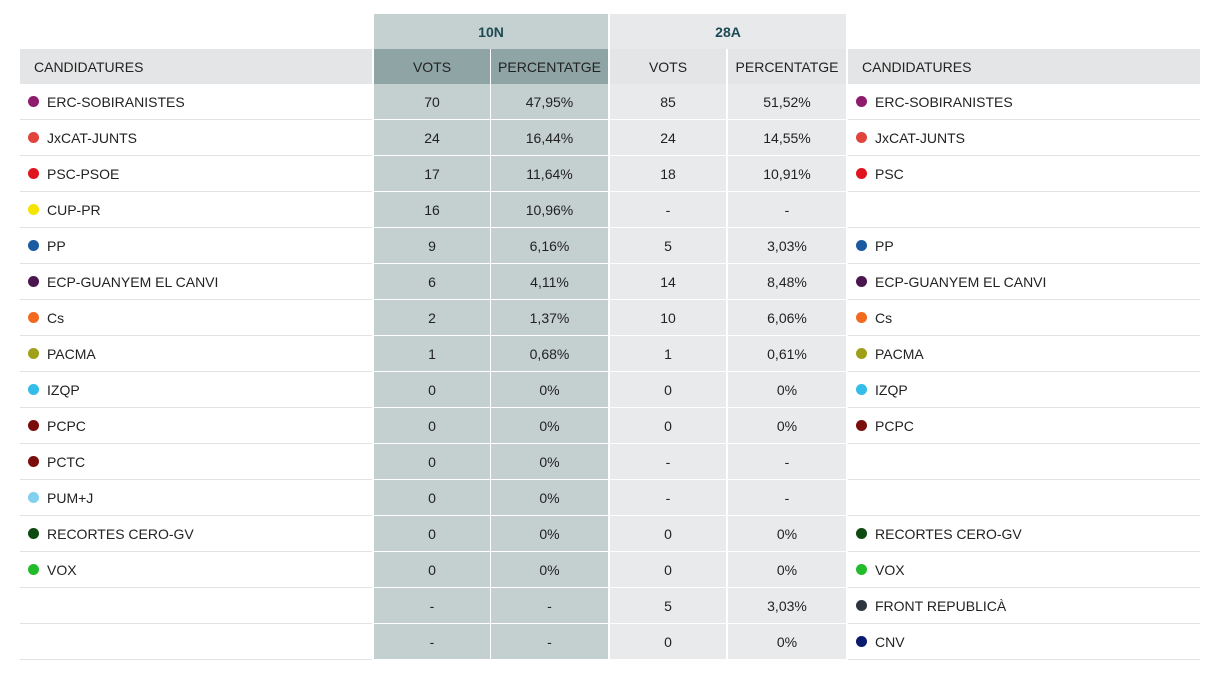 The image size is (1209, 673). Describe the element at coordinates (787, 282) in the screenshot. I see `cell-value: 8,48%` at that location.